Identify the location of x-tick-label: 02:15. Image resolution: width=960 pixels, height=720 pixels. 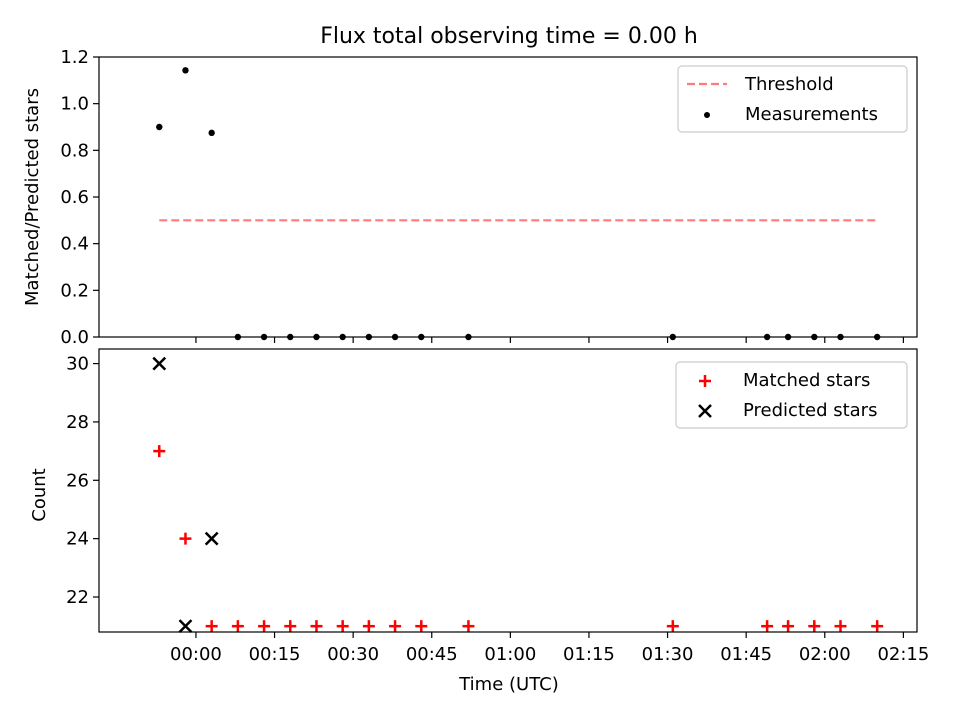
(903, 654).